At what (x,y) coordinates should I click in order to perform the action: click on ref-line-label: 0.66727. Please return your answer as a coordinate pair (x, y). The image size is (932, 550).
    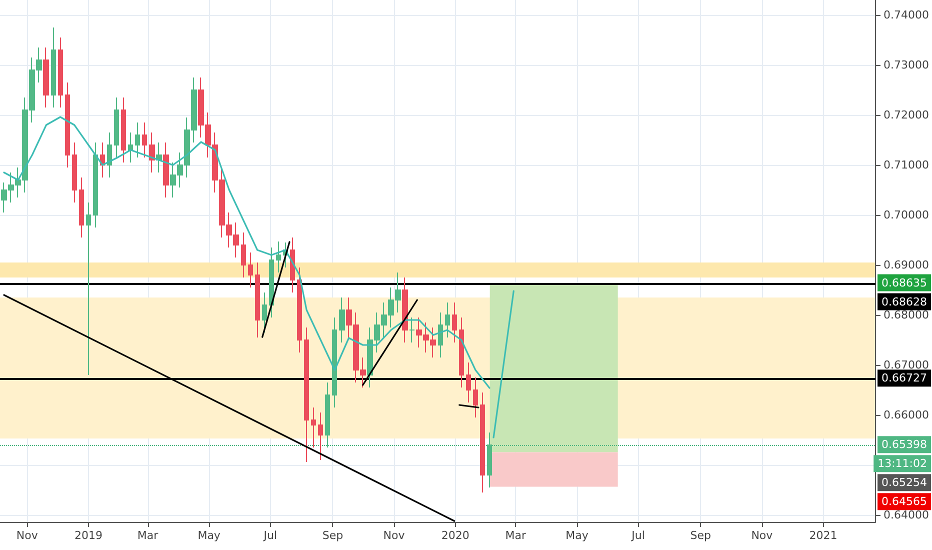
    Looking at the image, I should click on (905, 378).